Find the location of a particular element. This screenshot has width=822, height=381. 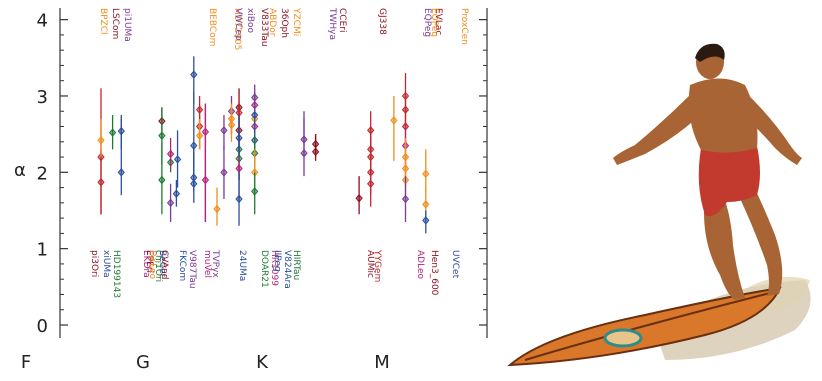

surfer-shorts is located at coordinates (729, 179).